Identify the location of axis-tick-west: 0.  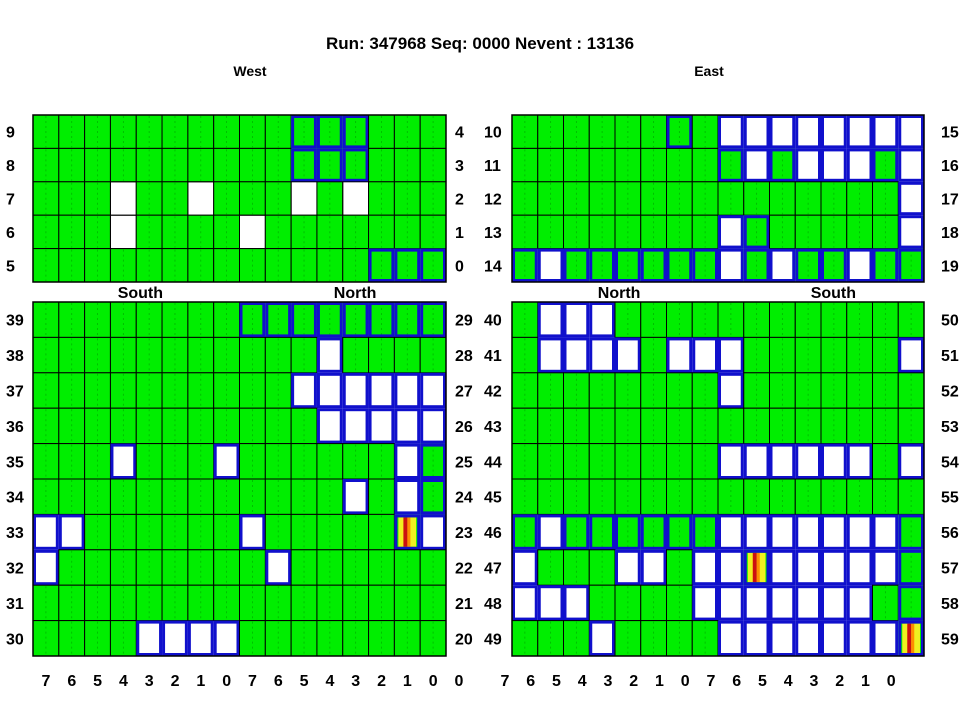
(433, 681).